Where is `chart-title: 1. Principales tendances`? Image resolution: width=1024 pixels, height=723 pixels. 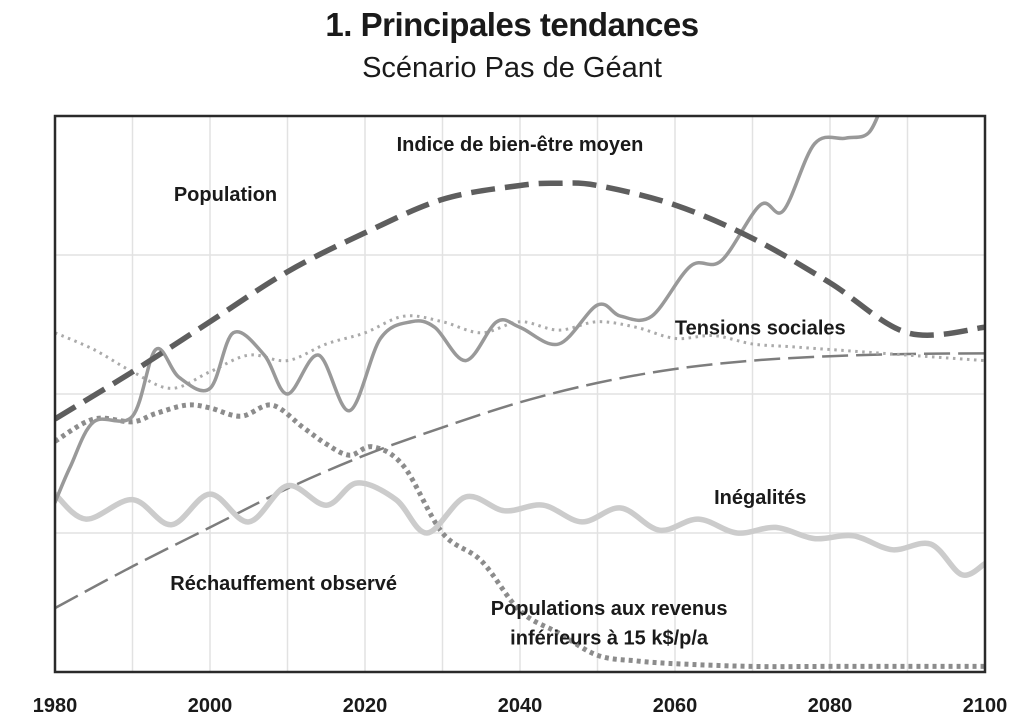
chart-title: 1. Principales tendances is located at coordinates (512, 24).